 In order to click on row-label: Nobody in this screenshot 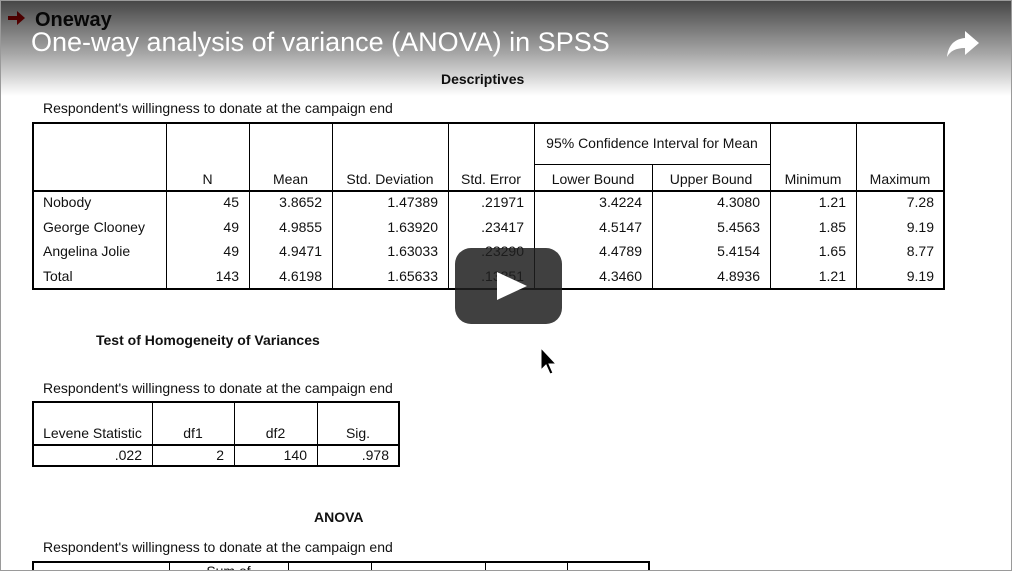, I will do `click(67, 202)`.